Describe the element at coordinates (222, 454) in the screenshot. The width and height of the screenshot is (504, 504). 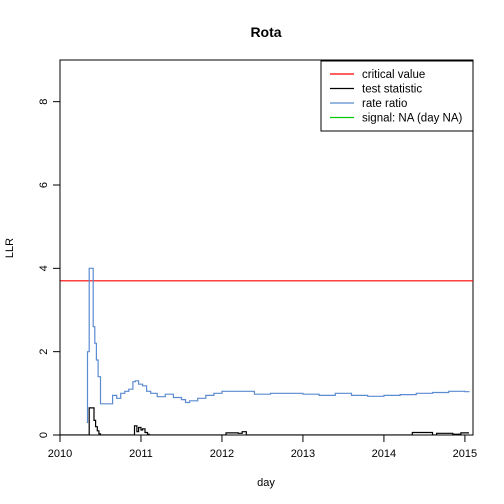
I see `x-tick-label: 2012` at that location.